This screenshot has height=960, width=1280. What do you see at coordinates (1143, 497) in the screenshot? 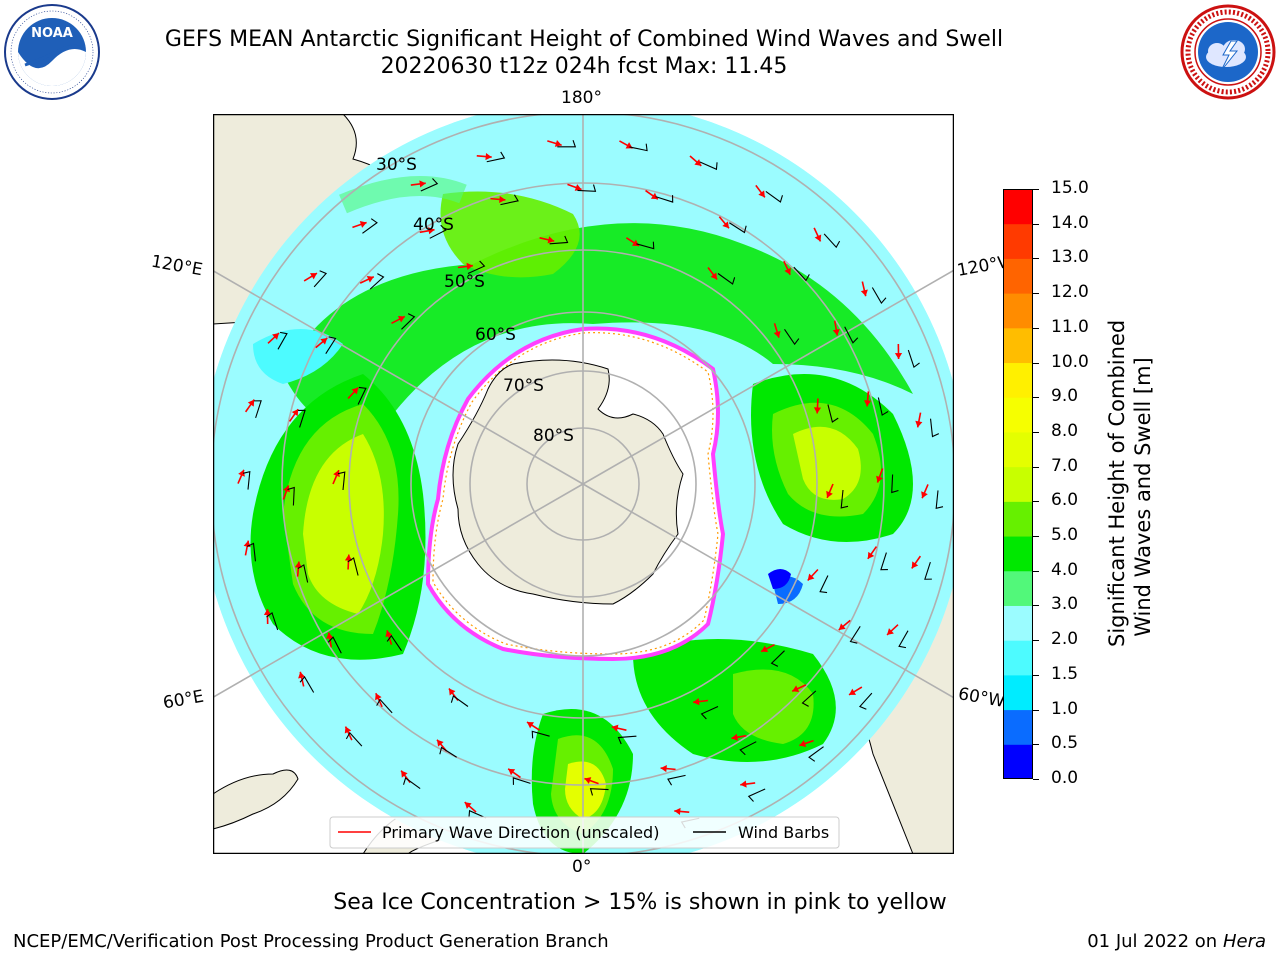
I see `colorbar-title-line2: Wind Waves and Swell [m]` at bounding box center [1143, 497].